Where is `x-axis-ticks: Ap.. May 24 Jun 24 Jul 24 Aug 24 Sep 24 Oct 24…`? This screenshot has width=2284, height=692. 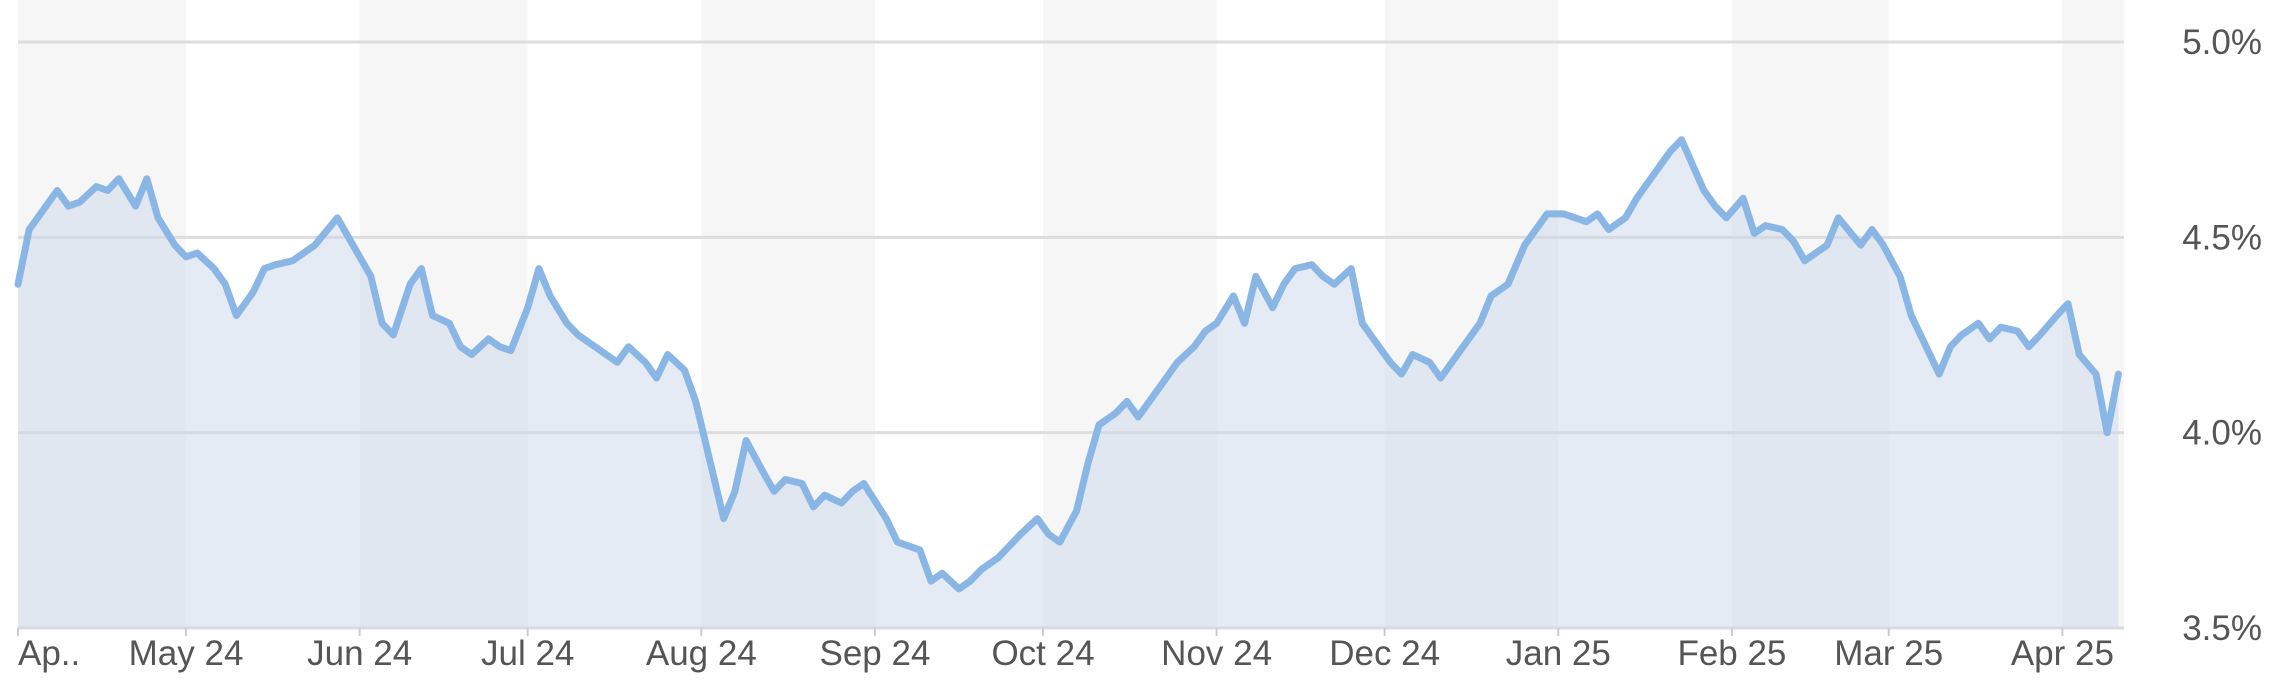
x-axis-ticks: Ap.. May 24 Jun 24 Jul 24 Aug 24 Sep 24 Oct 24… is located at coordinates (1065, 650).